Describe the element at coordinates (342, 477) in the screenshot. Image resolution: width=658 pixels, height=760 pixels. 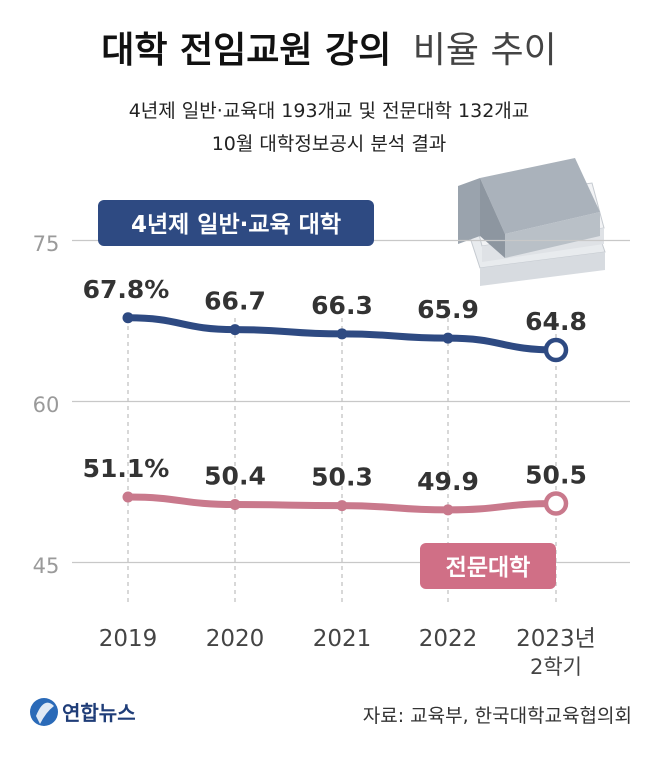
I see `data-label: 50.3` at that location.